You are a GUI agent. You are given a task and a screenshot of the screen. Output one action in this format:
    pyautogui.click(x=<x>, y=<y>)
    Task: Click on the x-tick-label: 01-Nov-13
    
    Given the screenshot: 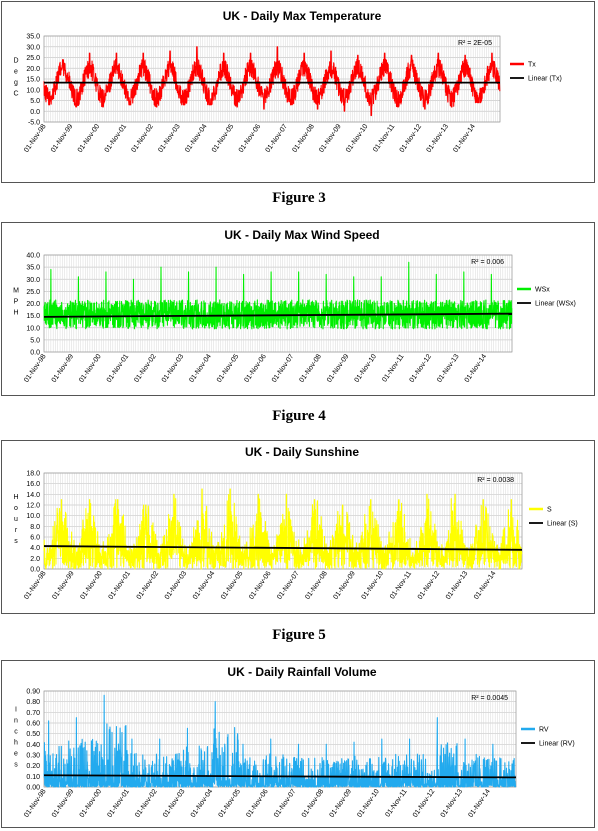 What is the action you would take?
    pyautogui.click(x=448, y=368)
    